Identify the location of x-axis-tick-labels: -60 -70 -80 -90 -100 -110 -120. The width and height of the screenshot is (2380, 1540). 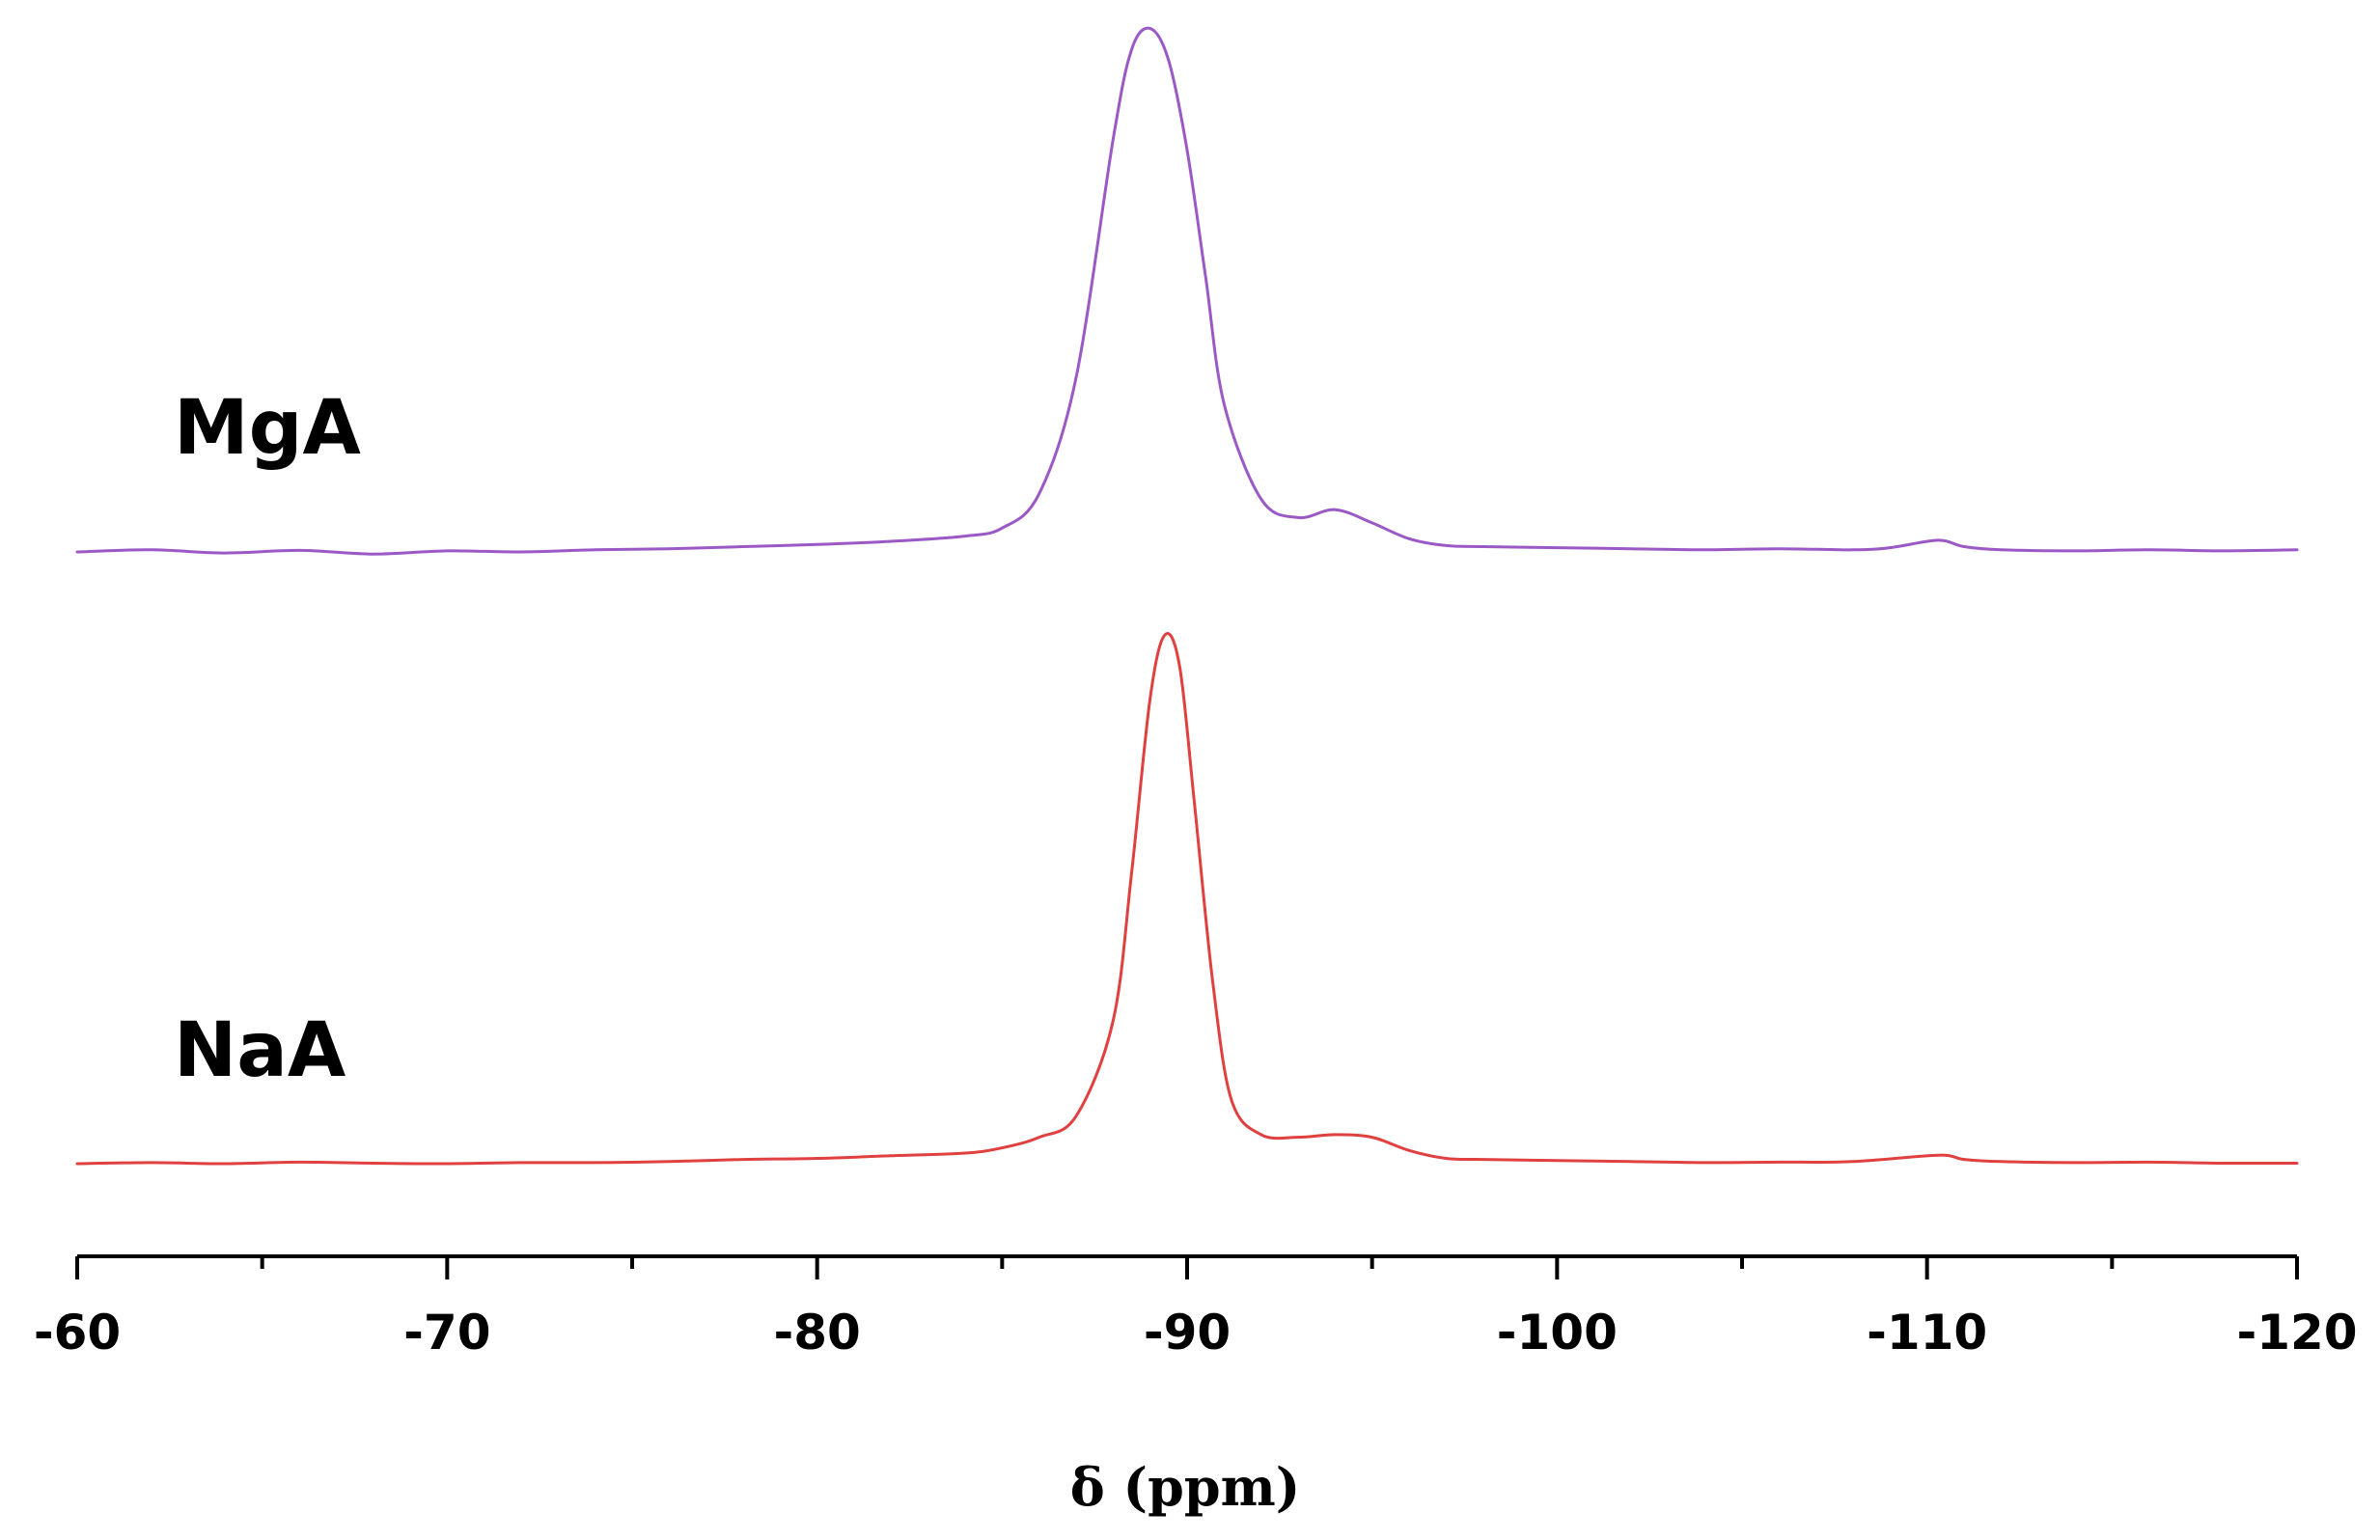
(1196, 1333).